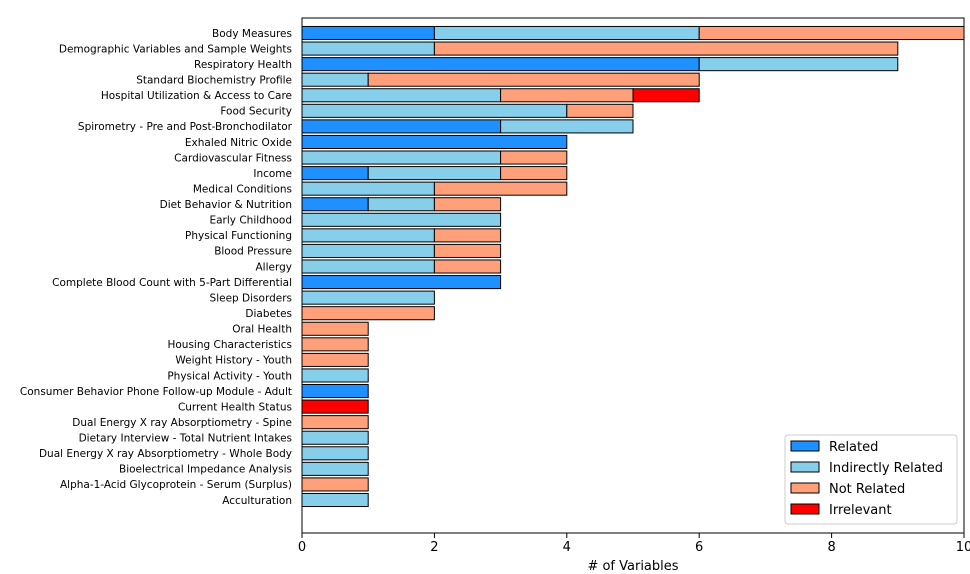 The image size is (970, 574). I want to click on category-label: Income, so click(272, 174).